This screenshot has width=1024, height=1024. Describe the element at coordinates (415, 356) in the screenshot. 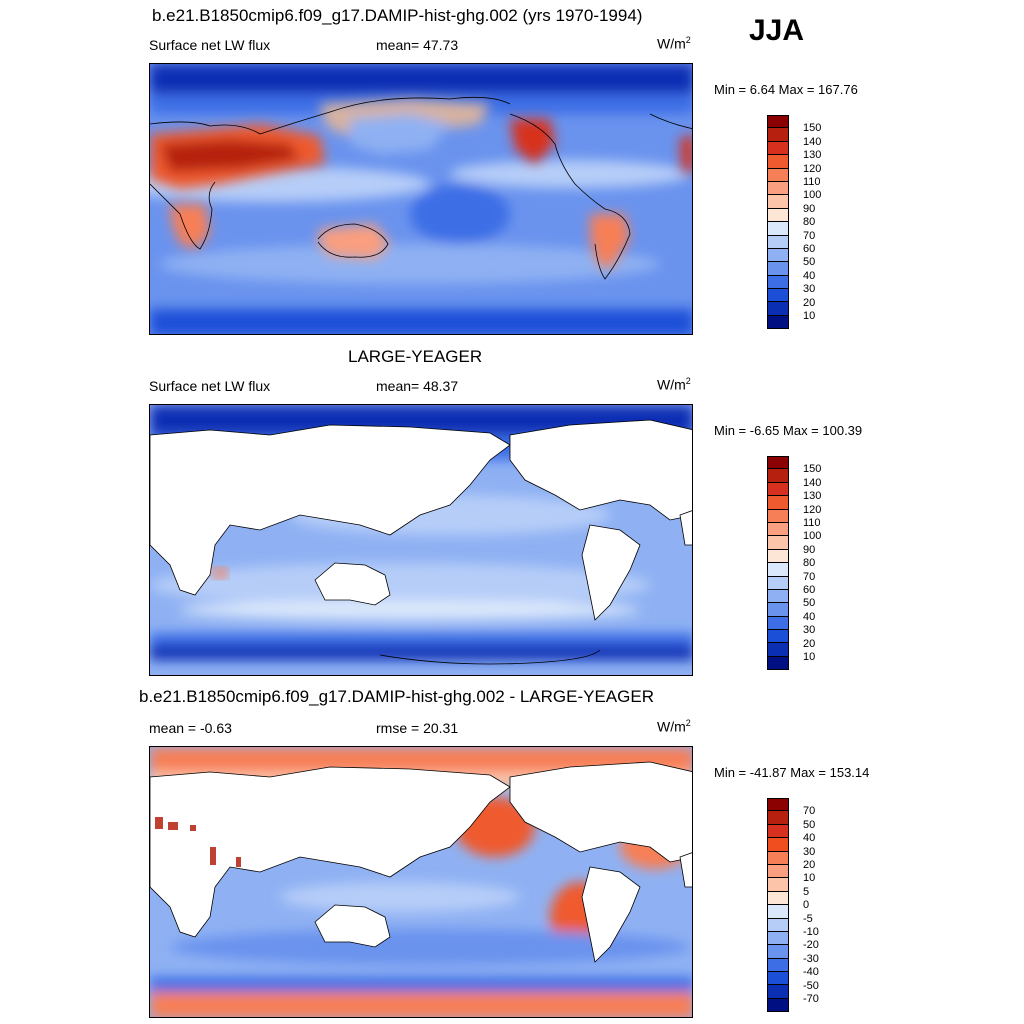

I see `panel2-title: LARGE-YEAGER` at that location.